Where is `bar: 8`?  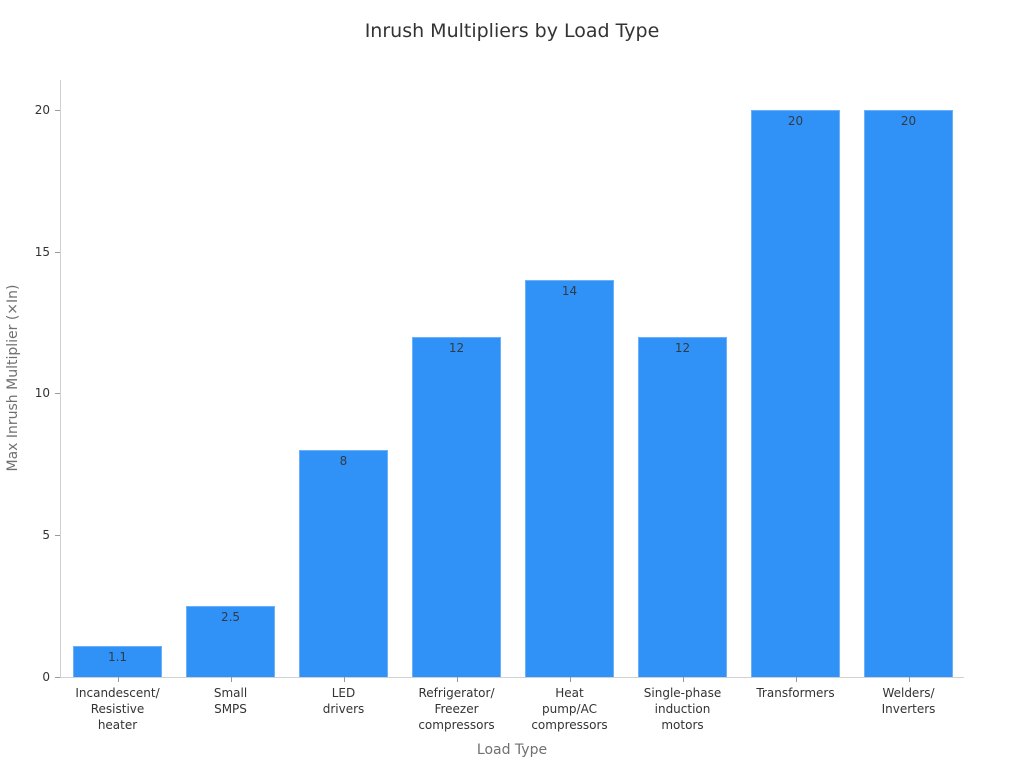 bar: 8 is located at coordinates (343, 563).